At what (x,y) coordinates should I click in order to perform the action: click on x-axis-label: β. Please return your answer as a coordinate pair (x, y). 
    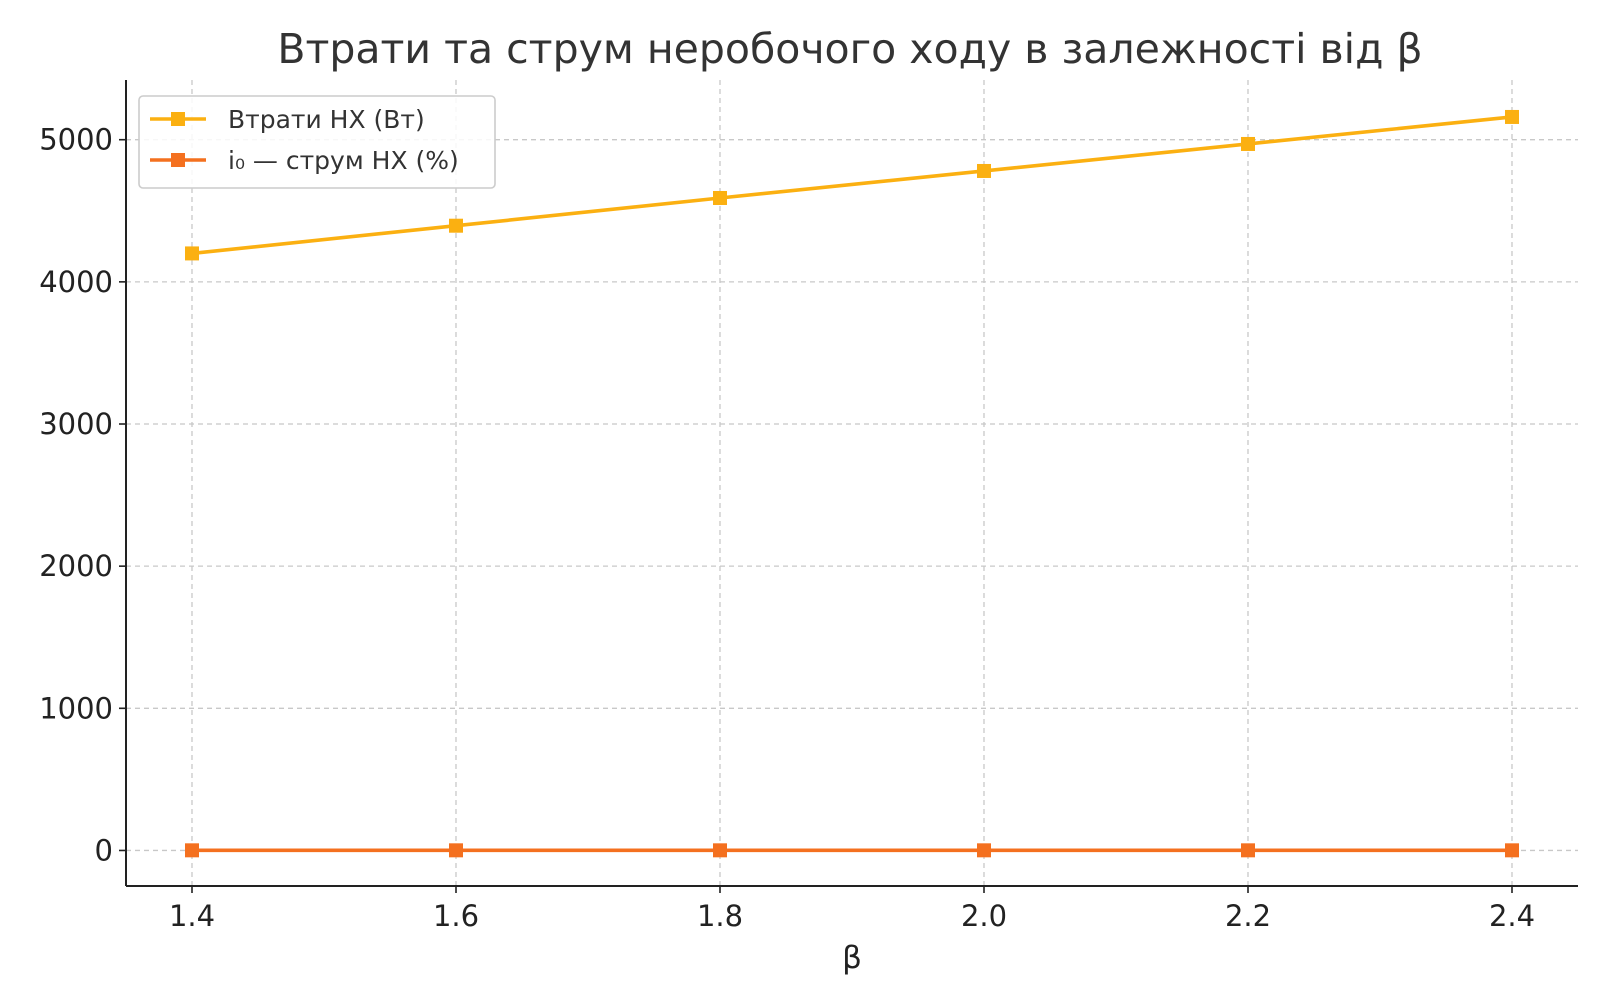
    Looking at the image, I should click on (852, 958).